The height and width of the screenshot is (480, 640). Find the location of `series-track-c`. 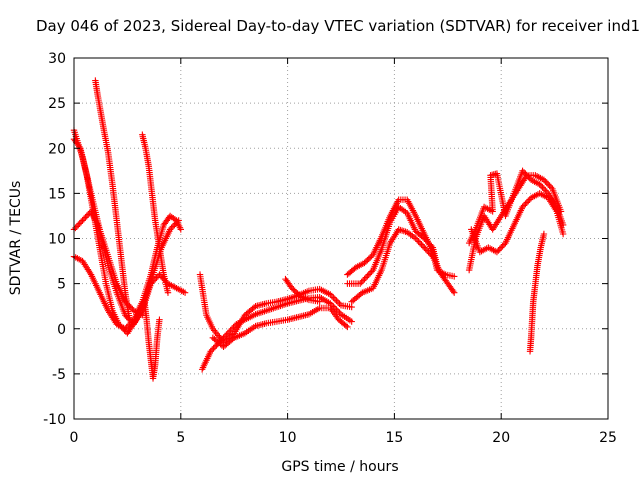

series-track-c is located at coordinates (127, 272).